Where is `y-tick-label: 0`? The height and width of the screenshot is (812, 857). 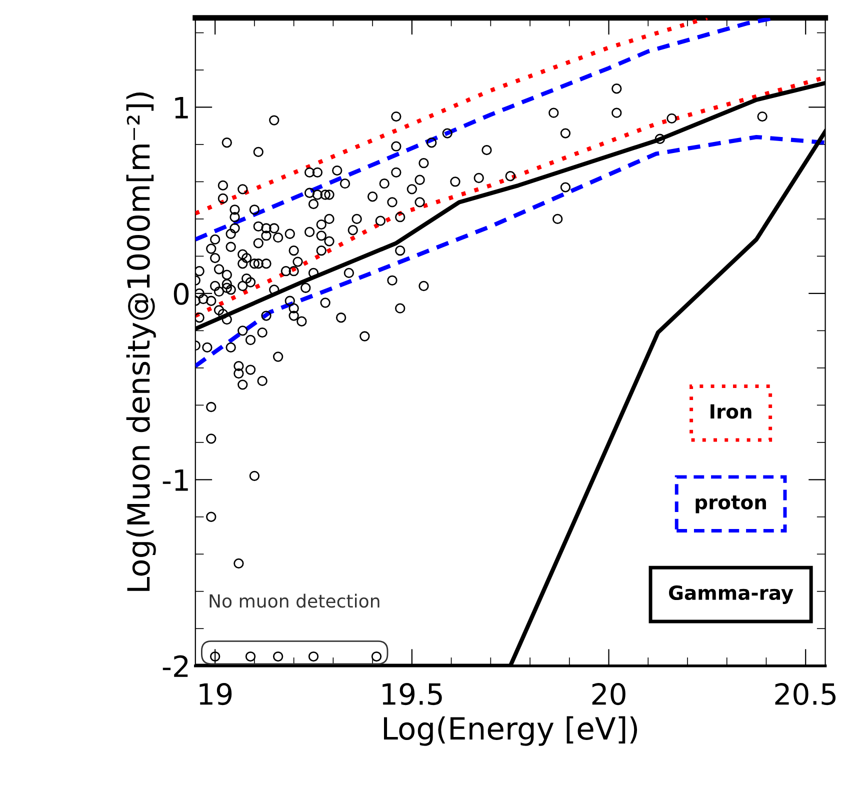
y-tick-label: 0 is located at coordinates (181, 293).